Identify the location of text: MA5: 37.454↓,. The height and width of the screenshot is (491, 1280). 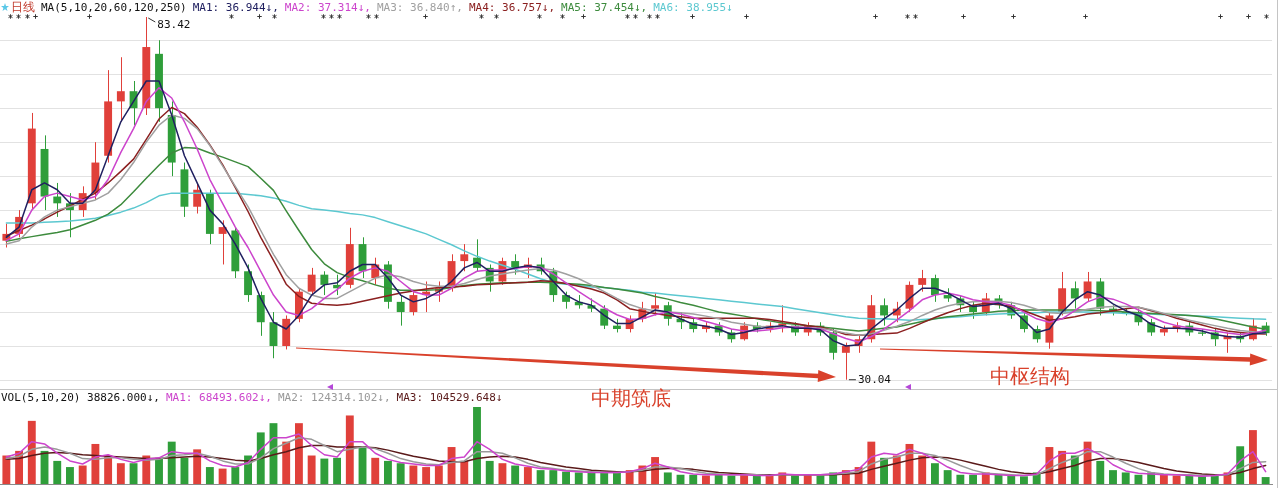
(604, 7).